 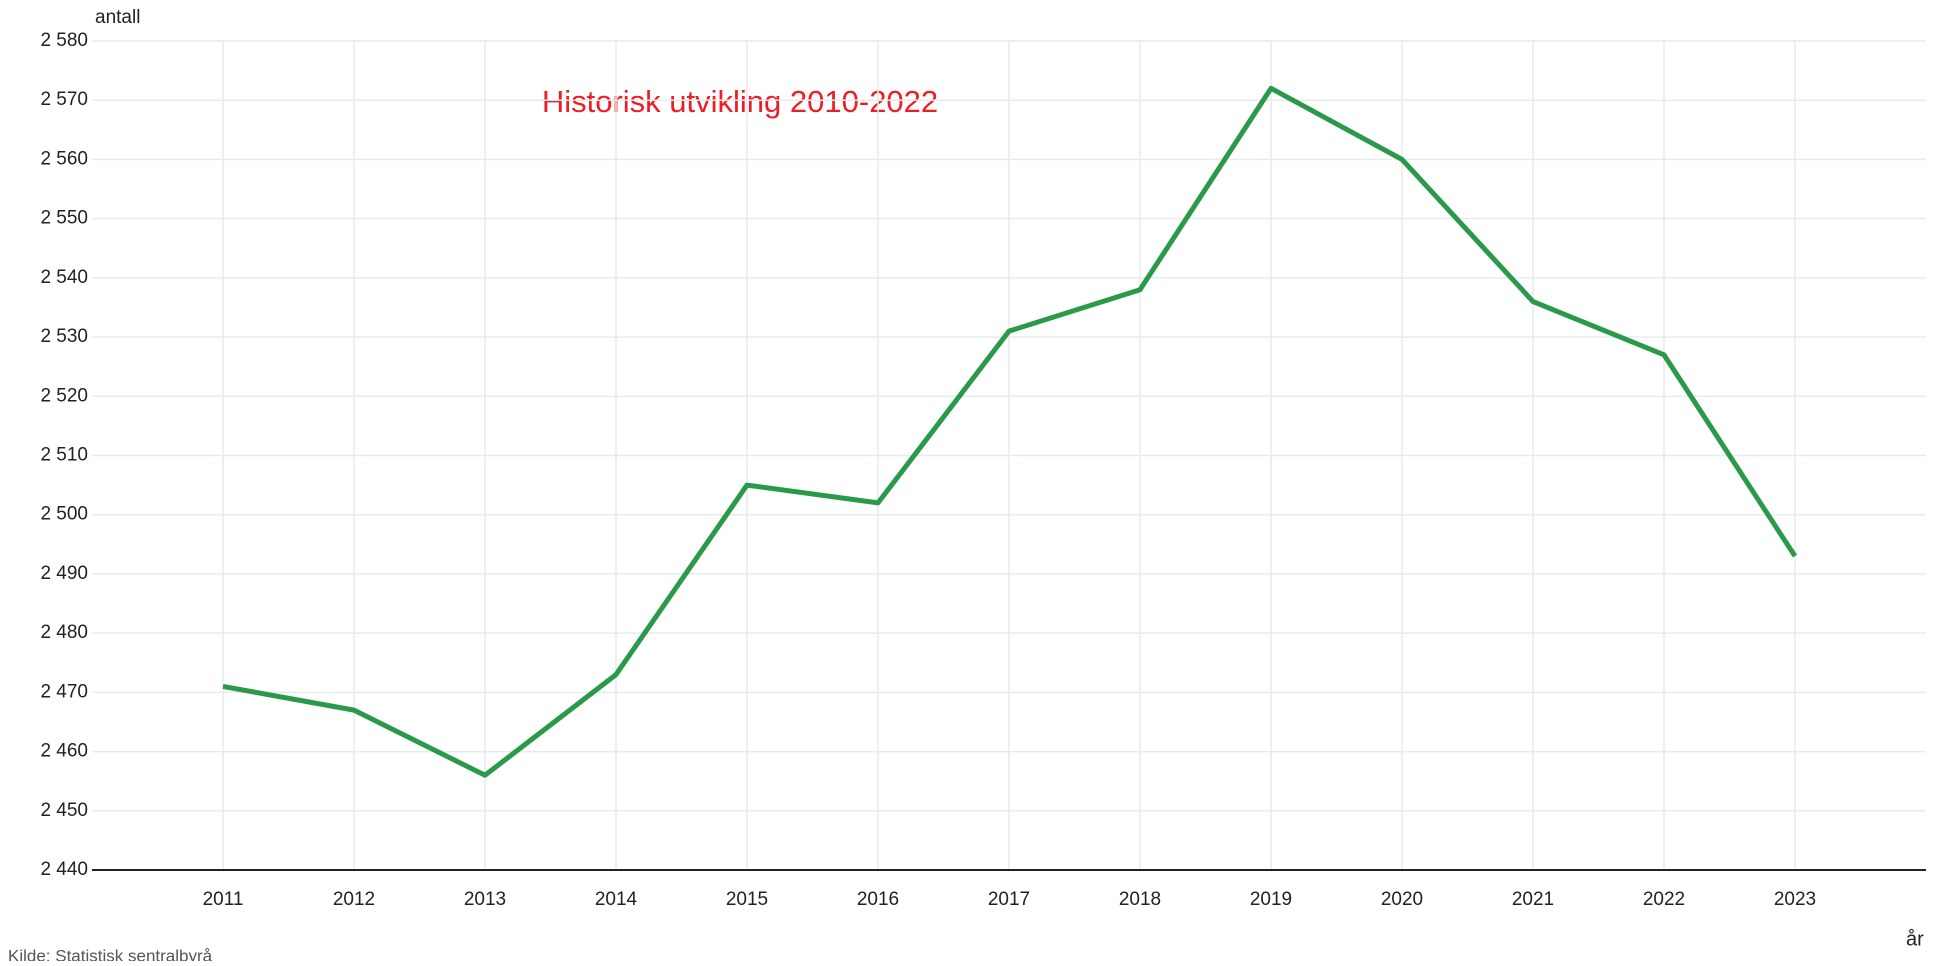 What do you see at coordinates (64, 455) in the screenshot?
I see `y-tick-label: 2 510` at bounding box center [64, 455].